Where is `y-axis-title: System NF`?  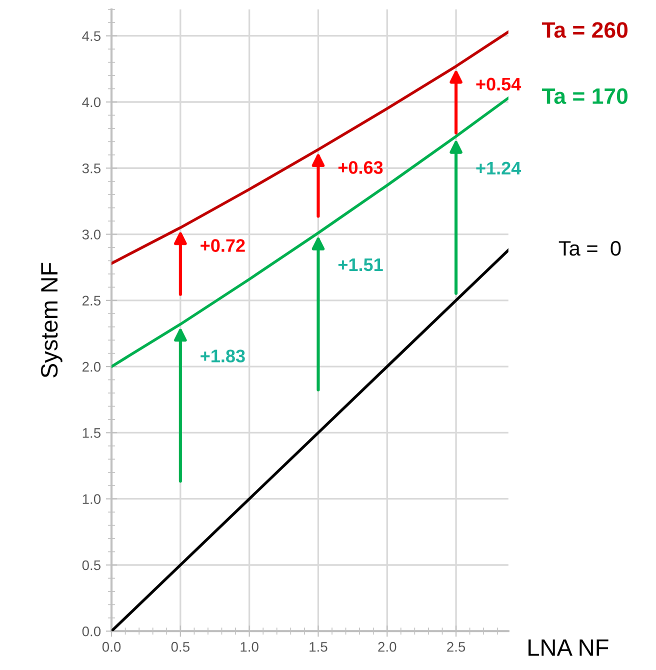 y-axis-title: System NF is located at coordinates (51, 320).